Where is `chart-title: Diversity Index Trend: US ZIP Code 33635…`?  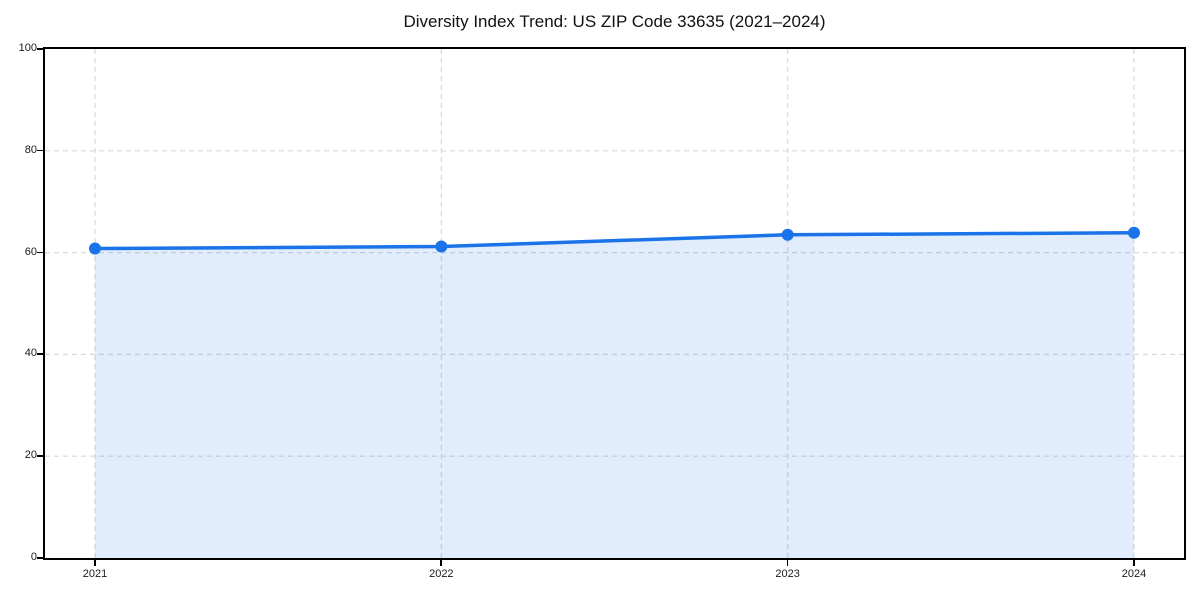
chart-title: Diversity Index Trend: US ZIP Code 33635… is located at coordinates (614, 21).